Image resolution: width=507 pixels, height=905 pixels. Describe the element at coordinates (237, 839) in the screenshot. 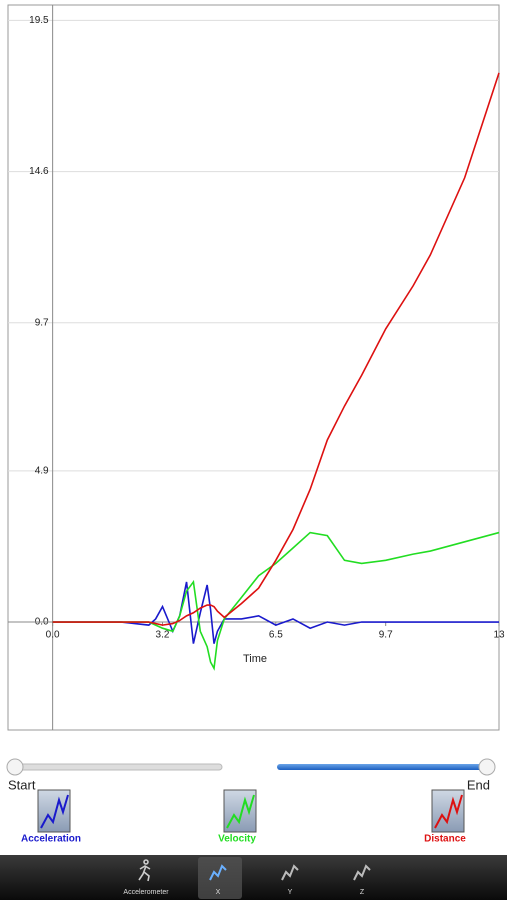

I see `series-button-label: Velocity` at that location.